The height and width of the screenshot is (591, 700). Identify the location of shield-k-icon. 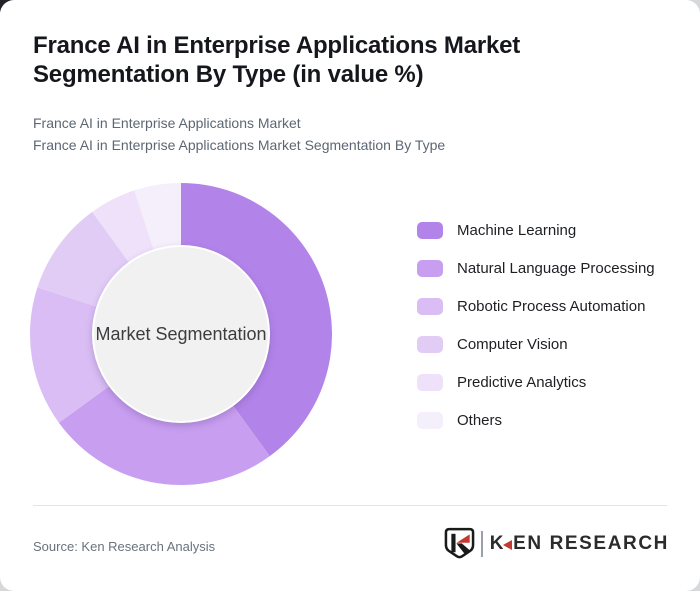
(459, 543).